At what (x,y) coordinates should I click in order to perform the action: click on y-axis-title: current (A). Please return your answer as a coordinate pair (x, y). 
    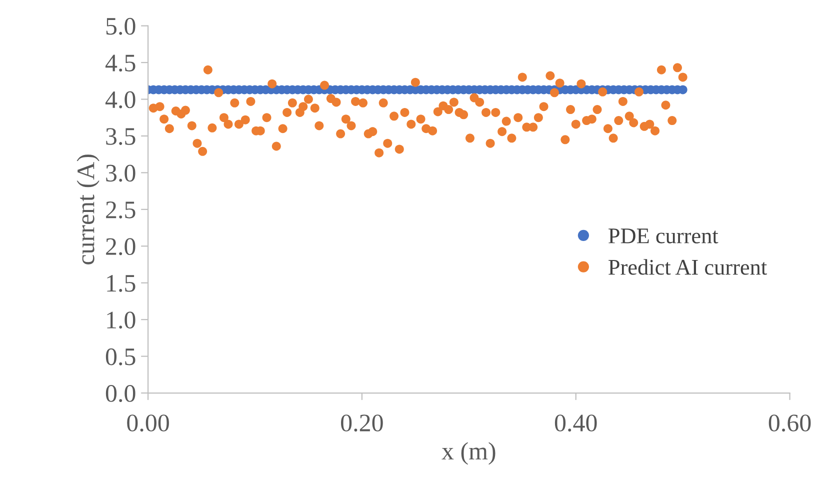
    Looking at the image, I should click on (88, 209).